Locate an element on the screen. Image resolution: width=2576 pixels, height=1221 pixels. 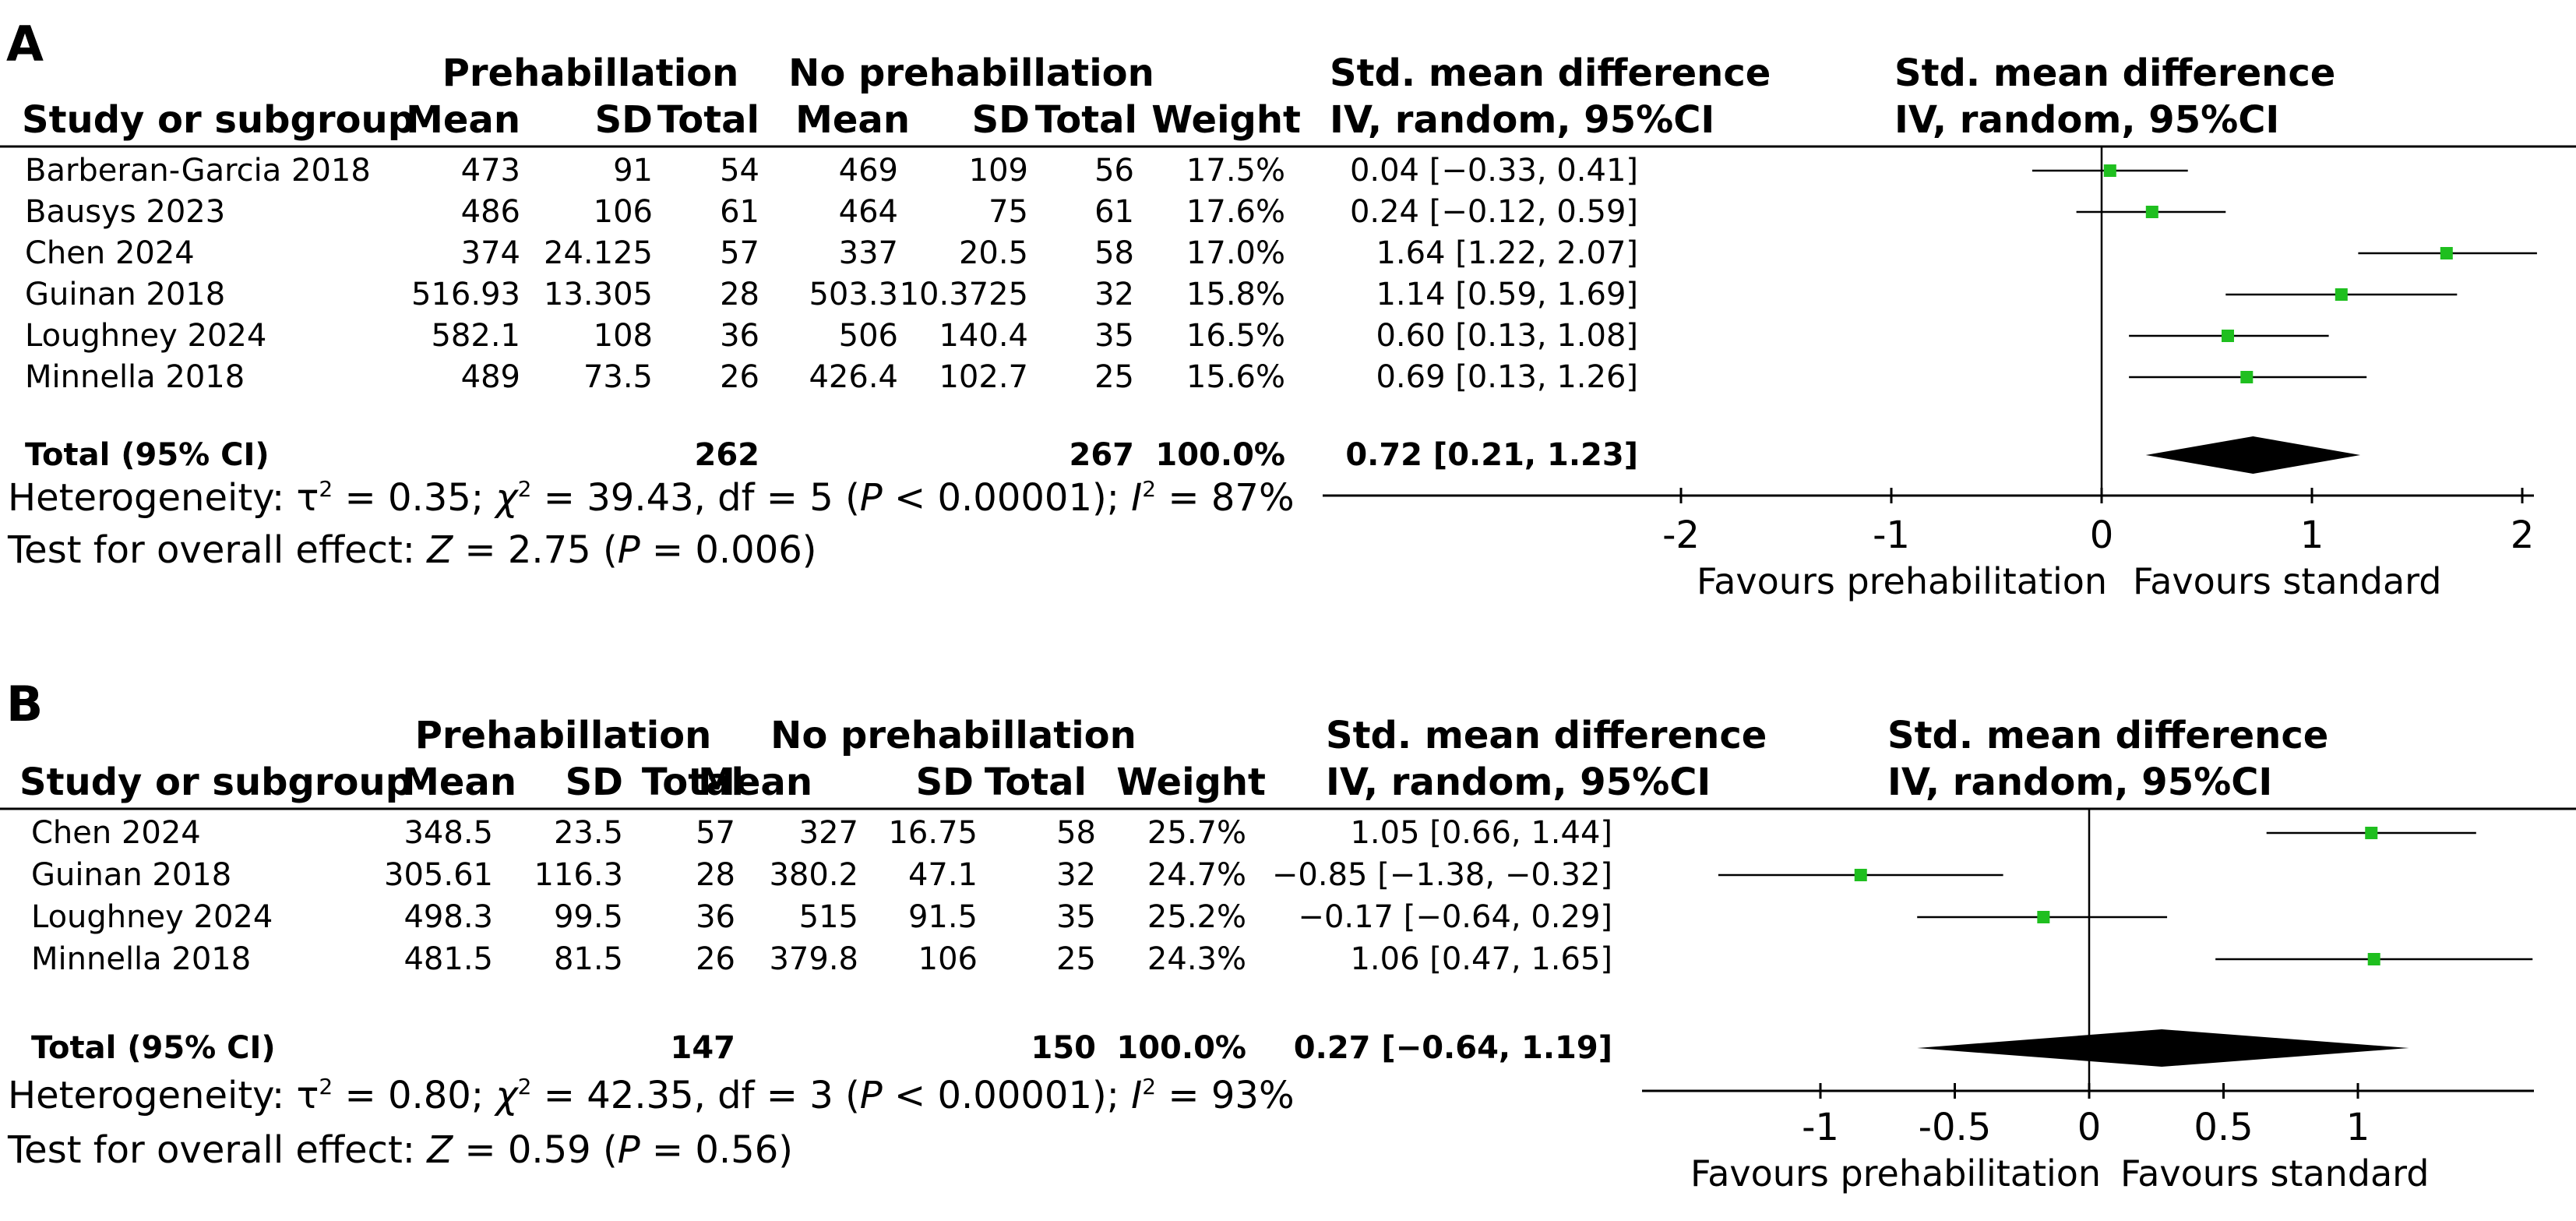
sd2-column-header: SD is located at coordinates (1001, 120).